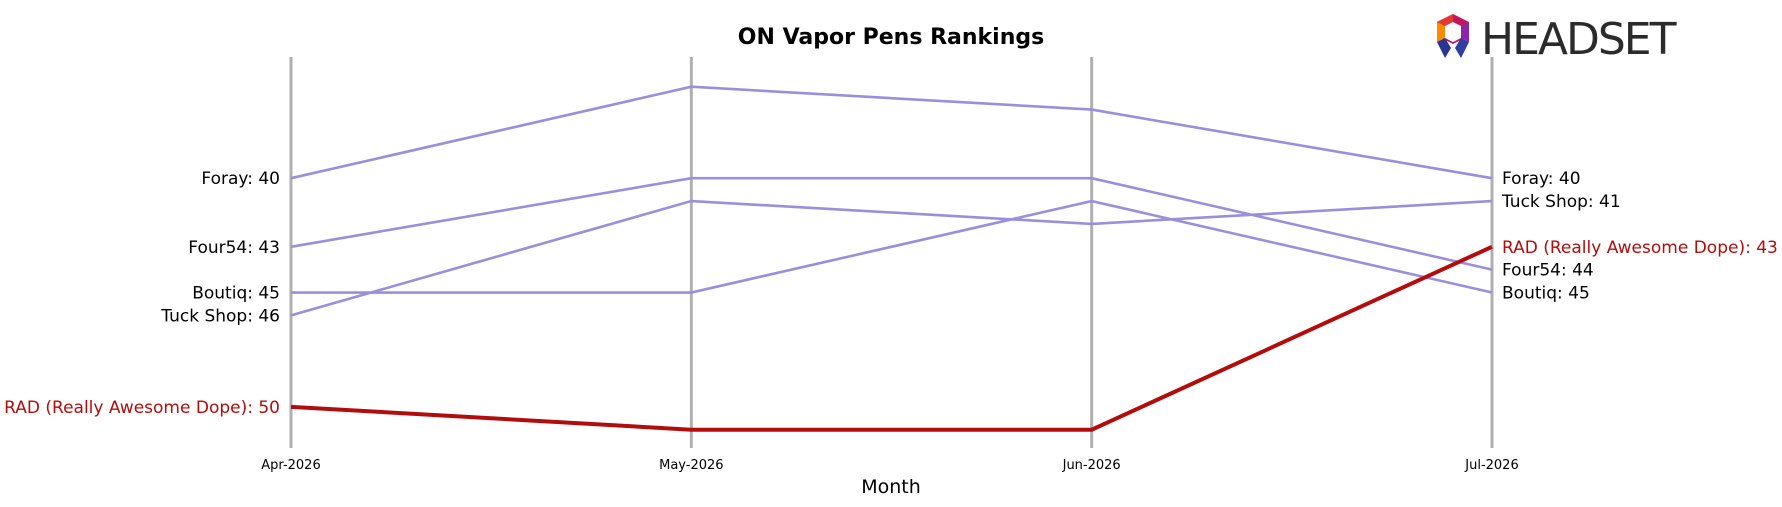 The height and width of the screenshot is (507, 1782). I want to click on chart-title: ON Vapor Pens Rankings, so click(891, 37).